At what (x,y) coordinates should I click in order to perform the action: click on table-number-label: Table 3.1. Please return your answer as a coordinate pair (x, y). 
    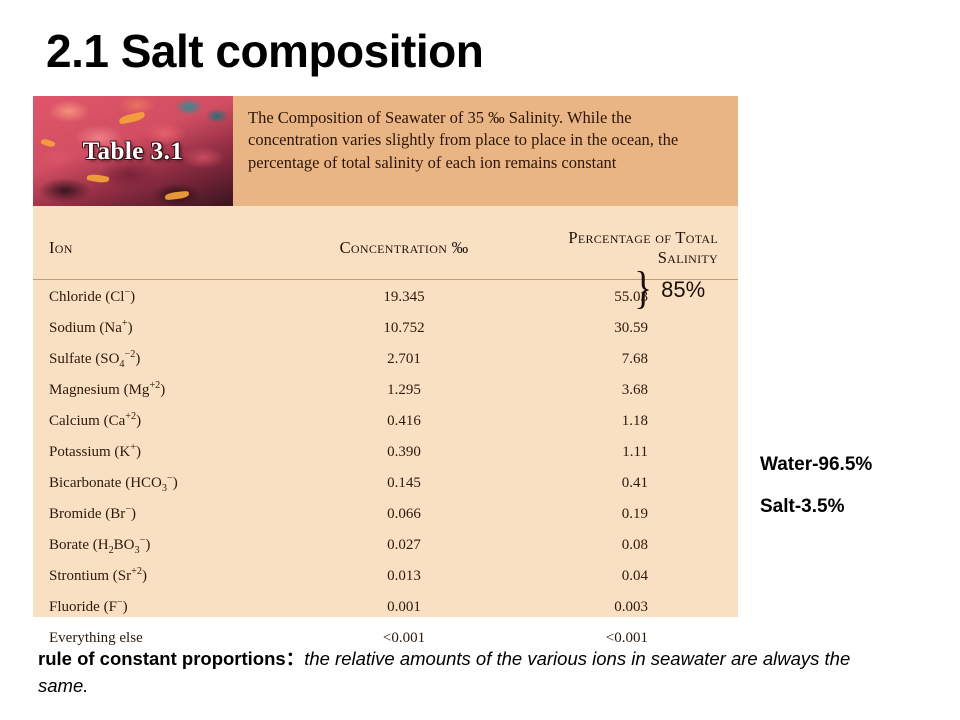
    Looking at the image, I should click on (133, 151).